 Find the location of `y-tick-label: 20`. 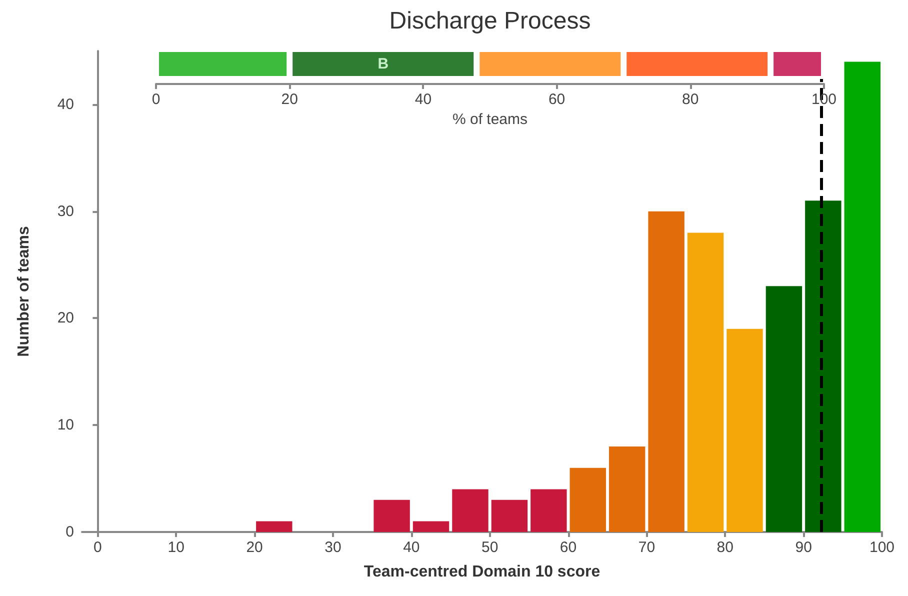

y-tick-label: 20 is located at coordinates (65, 318).